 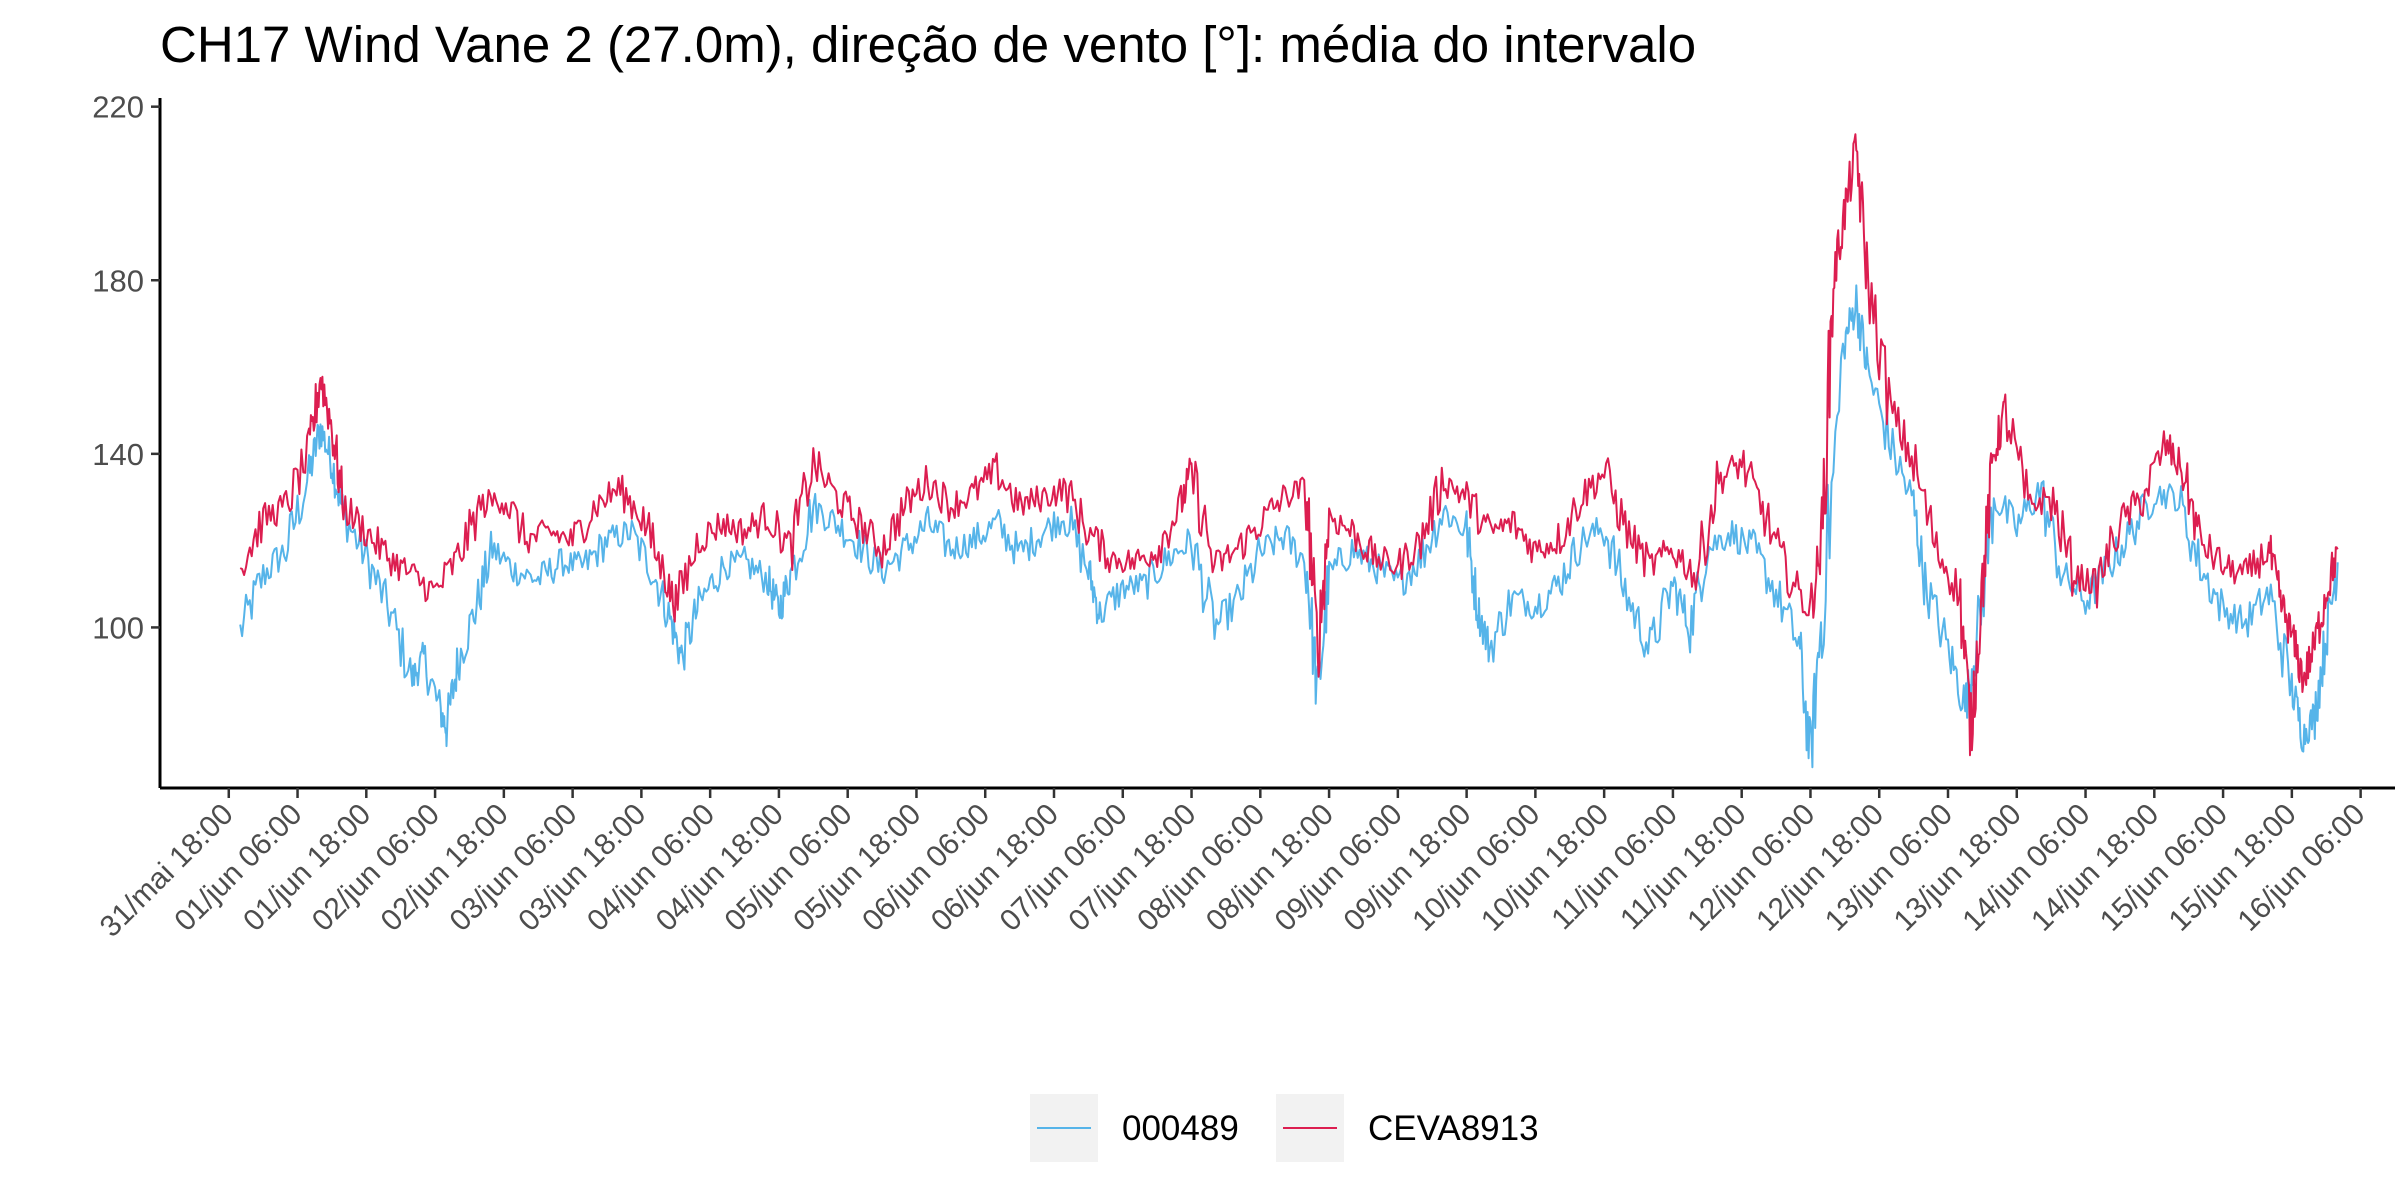 What do you see at coordinates (1180, 1128) in the screenshot?
I see `legend-label-1: 000489` at bounding box center [1180, 1128].